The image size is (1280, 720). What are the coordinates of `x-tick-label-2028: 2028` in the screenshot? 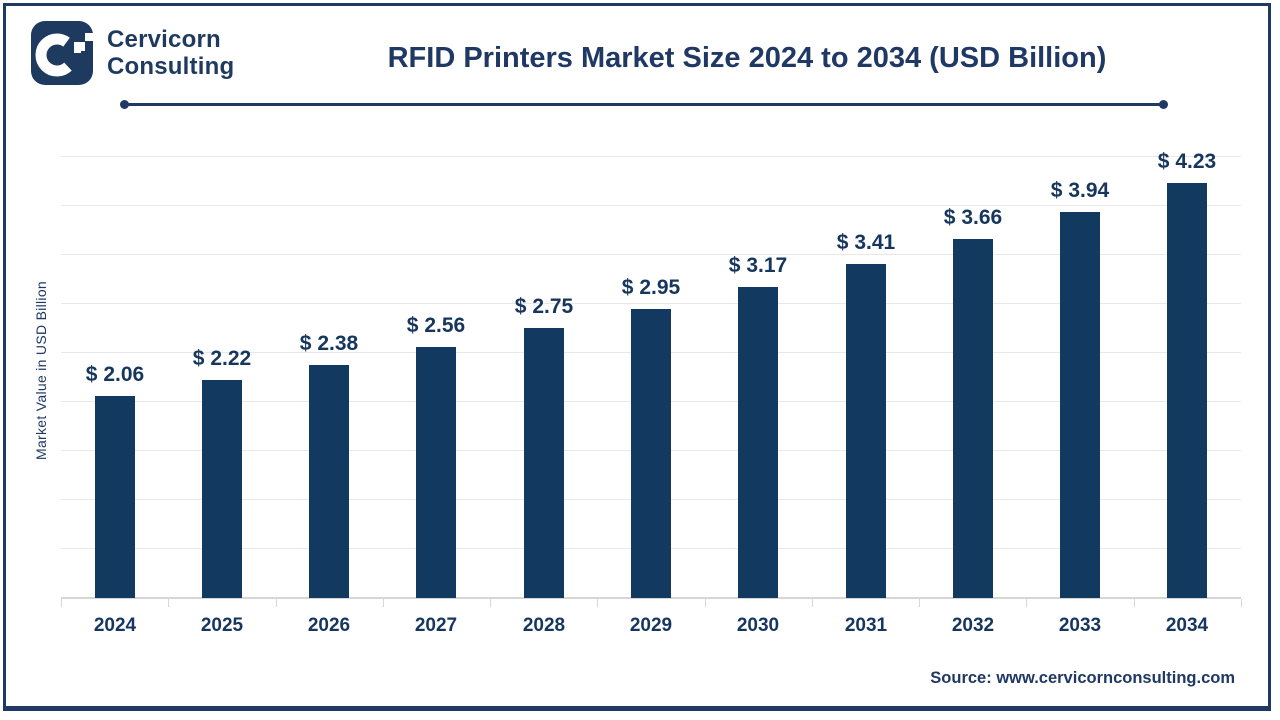 It's located at (544, 625).